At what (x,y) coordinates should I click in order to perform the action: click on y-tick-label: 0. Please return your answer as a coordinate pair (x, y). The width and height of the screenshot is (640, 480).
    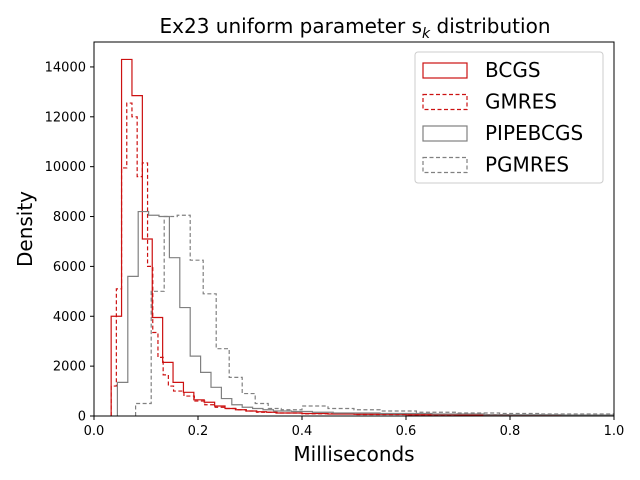
    Looking at the image, I should click on (82, 417).